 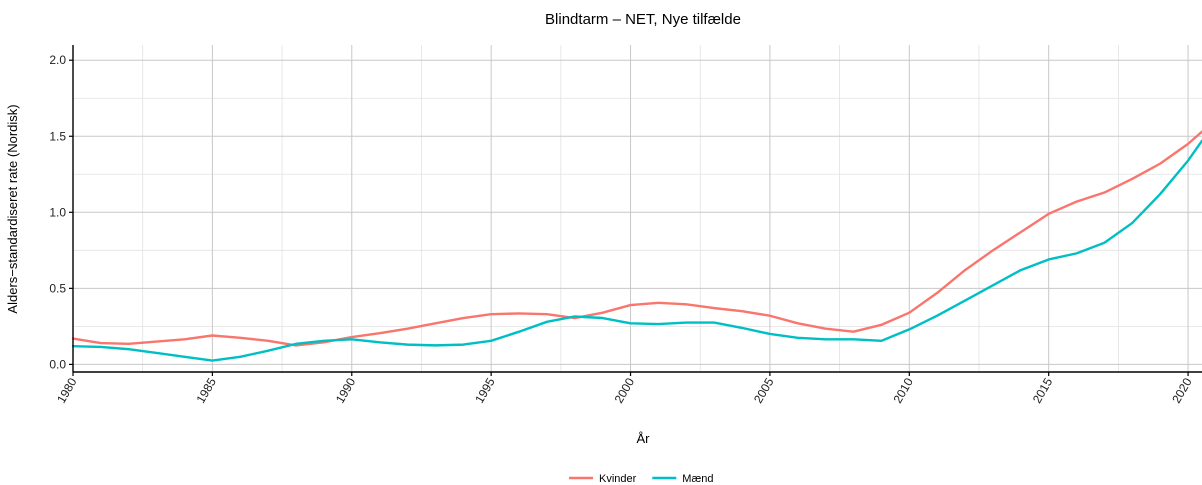 What do you see at coordinates (485, 390) in the screenshot?
I see `x-tick-label: 1995` at bounding box center [485, 390].